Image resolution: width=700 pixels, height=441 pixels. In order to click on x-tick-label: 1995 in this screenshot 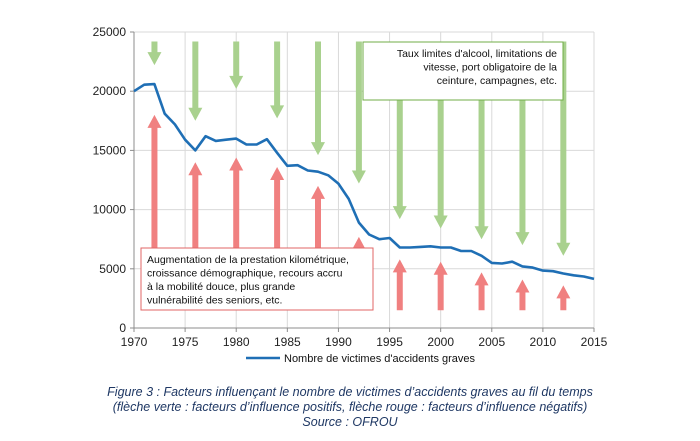, I will do `click(389, 342)`.